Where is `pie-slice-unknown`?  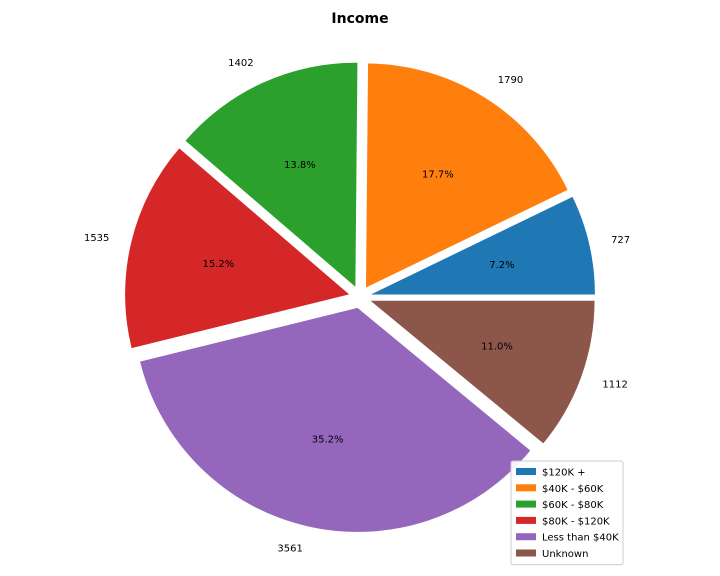
pie-slice-unknown is located at coordinates (482, 372).